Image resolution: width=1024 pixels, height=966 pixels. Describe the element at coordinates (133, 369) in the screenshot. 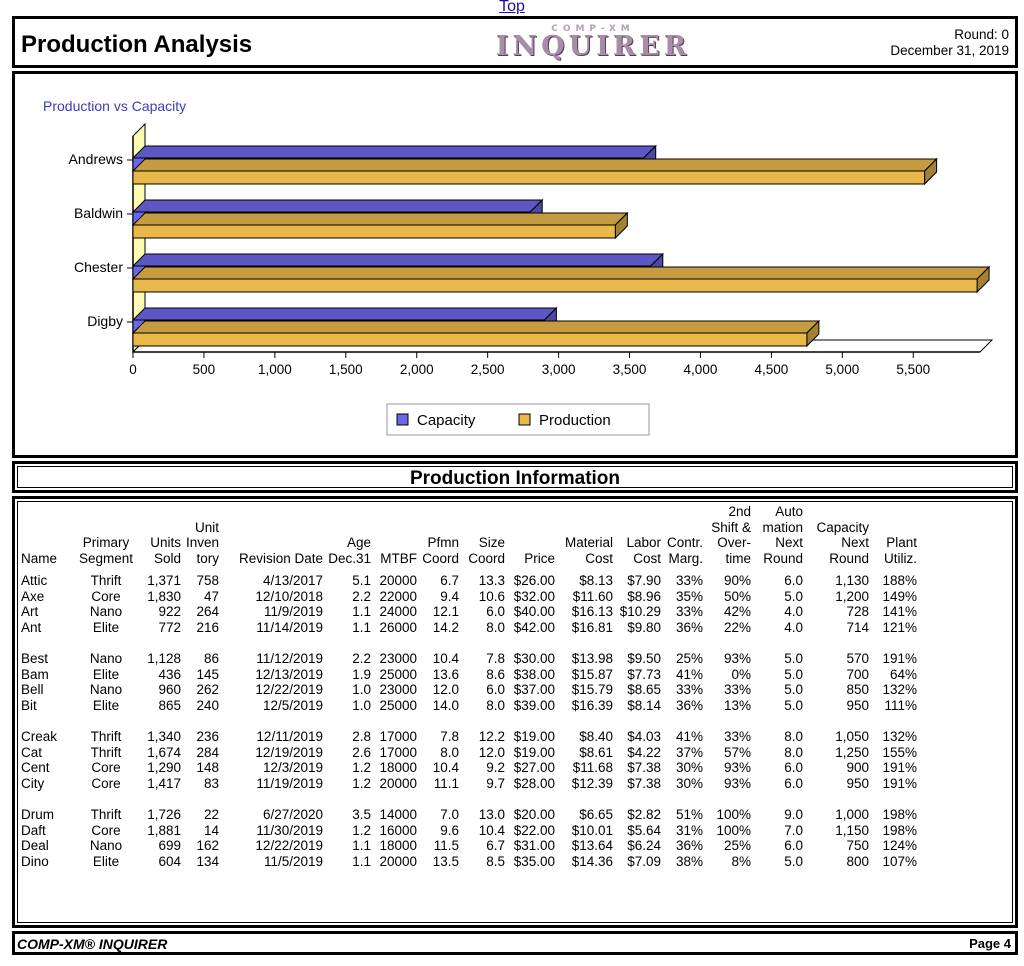

I see `x-tick-label: 0` at that location.